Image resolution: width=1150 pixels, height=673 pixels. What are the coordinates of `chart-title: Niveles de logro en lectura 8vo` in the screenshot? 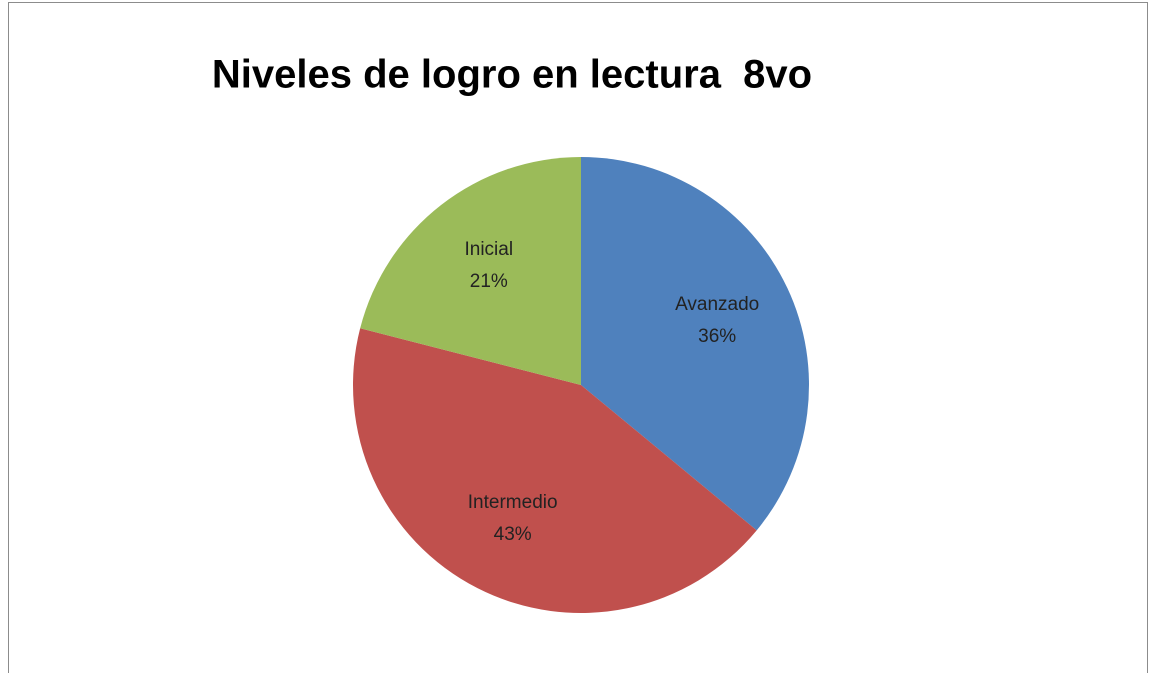 It's located at (512, 75).